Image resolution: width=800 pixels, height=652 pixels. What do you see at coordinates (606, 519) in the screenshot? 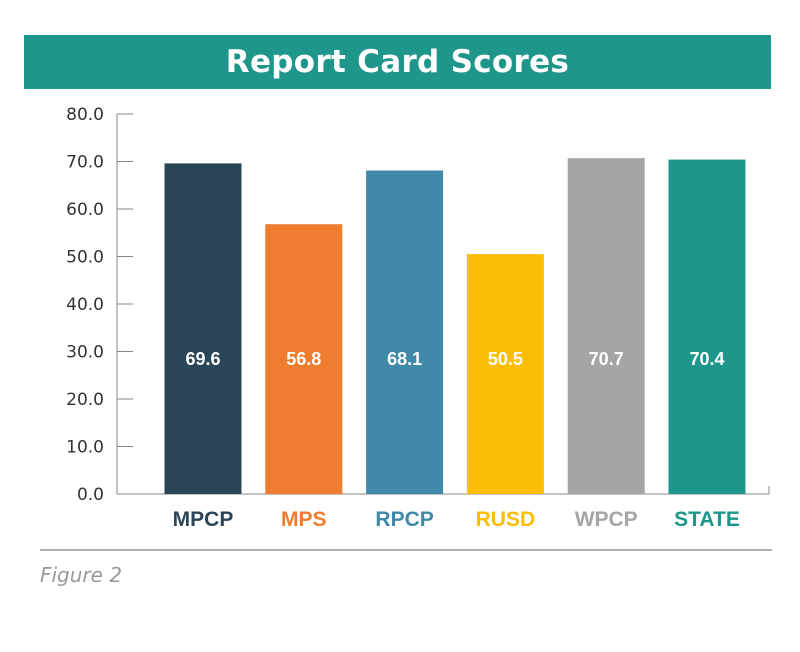
I see `x-category-label: WPCP` at bounding box center [606, 519].